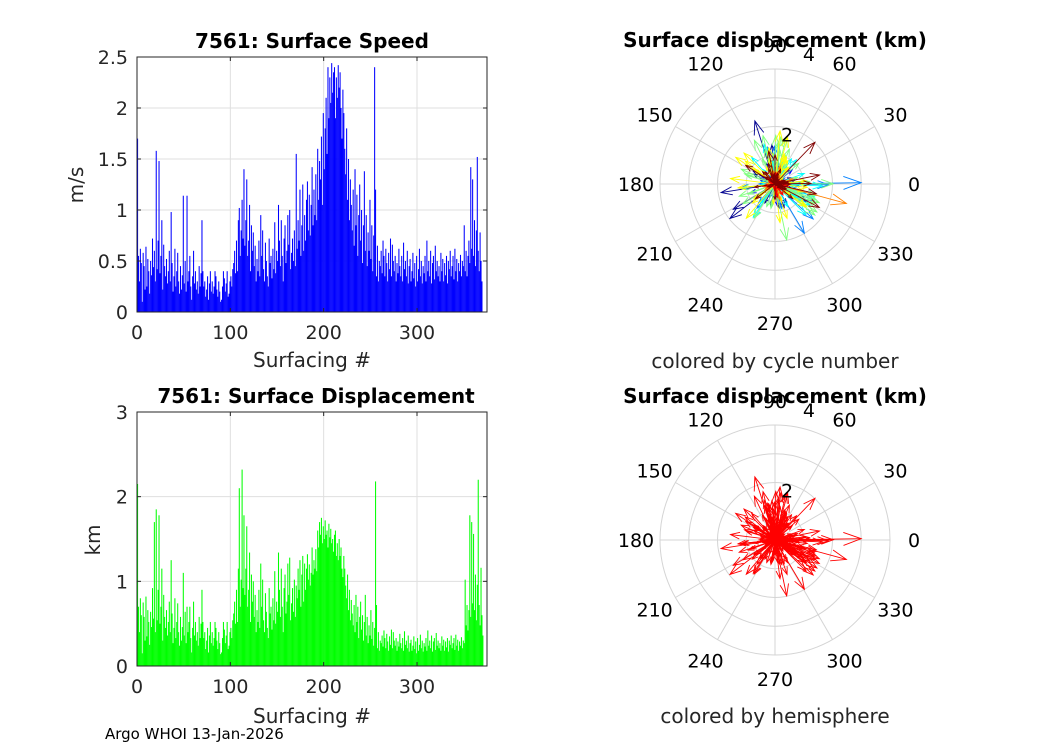 This screenshot has width=1050, height=750. Describe the element at coordinates (122, 313) in the screenshot. I see `y-tick-label: 0` at that location.